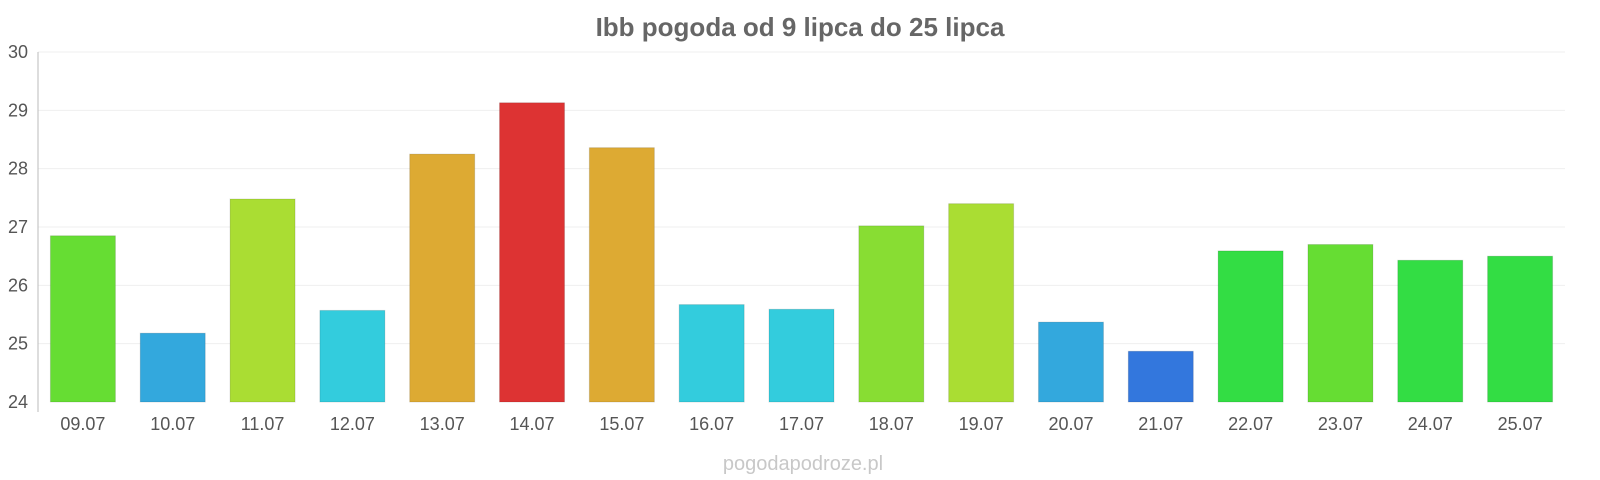 The image size is (1600, 480). What do you see at coordinates (263, 424) in the screenshot?
I see `x-tick-label: 11.07` at bounding box center [263, 424].